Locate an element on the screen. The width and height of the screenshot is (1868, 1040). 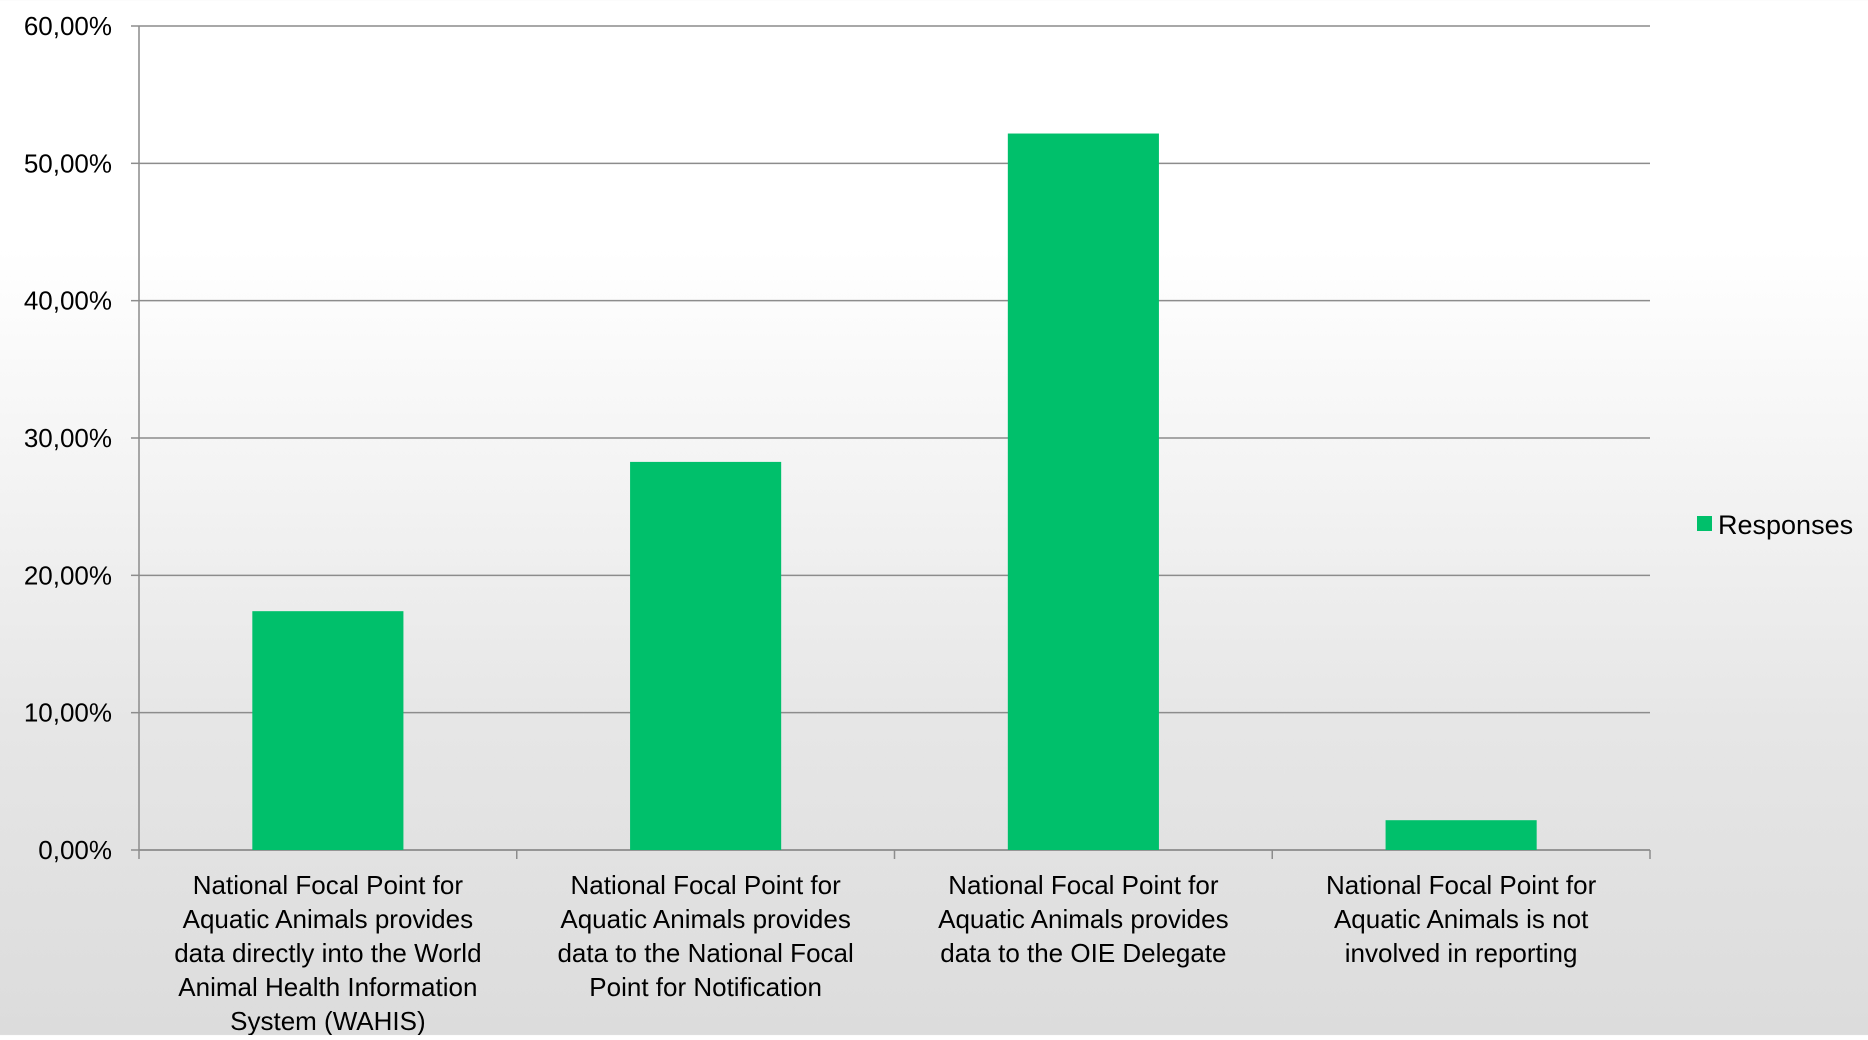
y-tick-label: 40,00% is located at coordinates (68, 301).